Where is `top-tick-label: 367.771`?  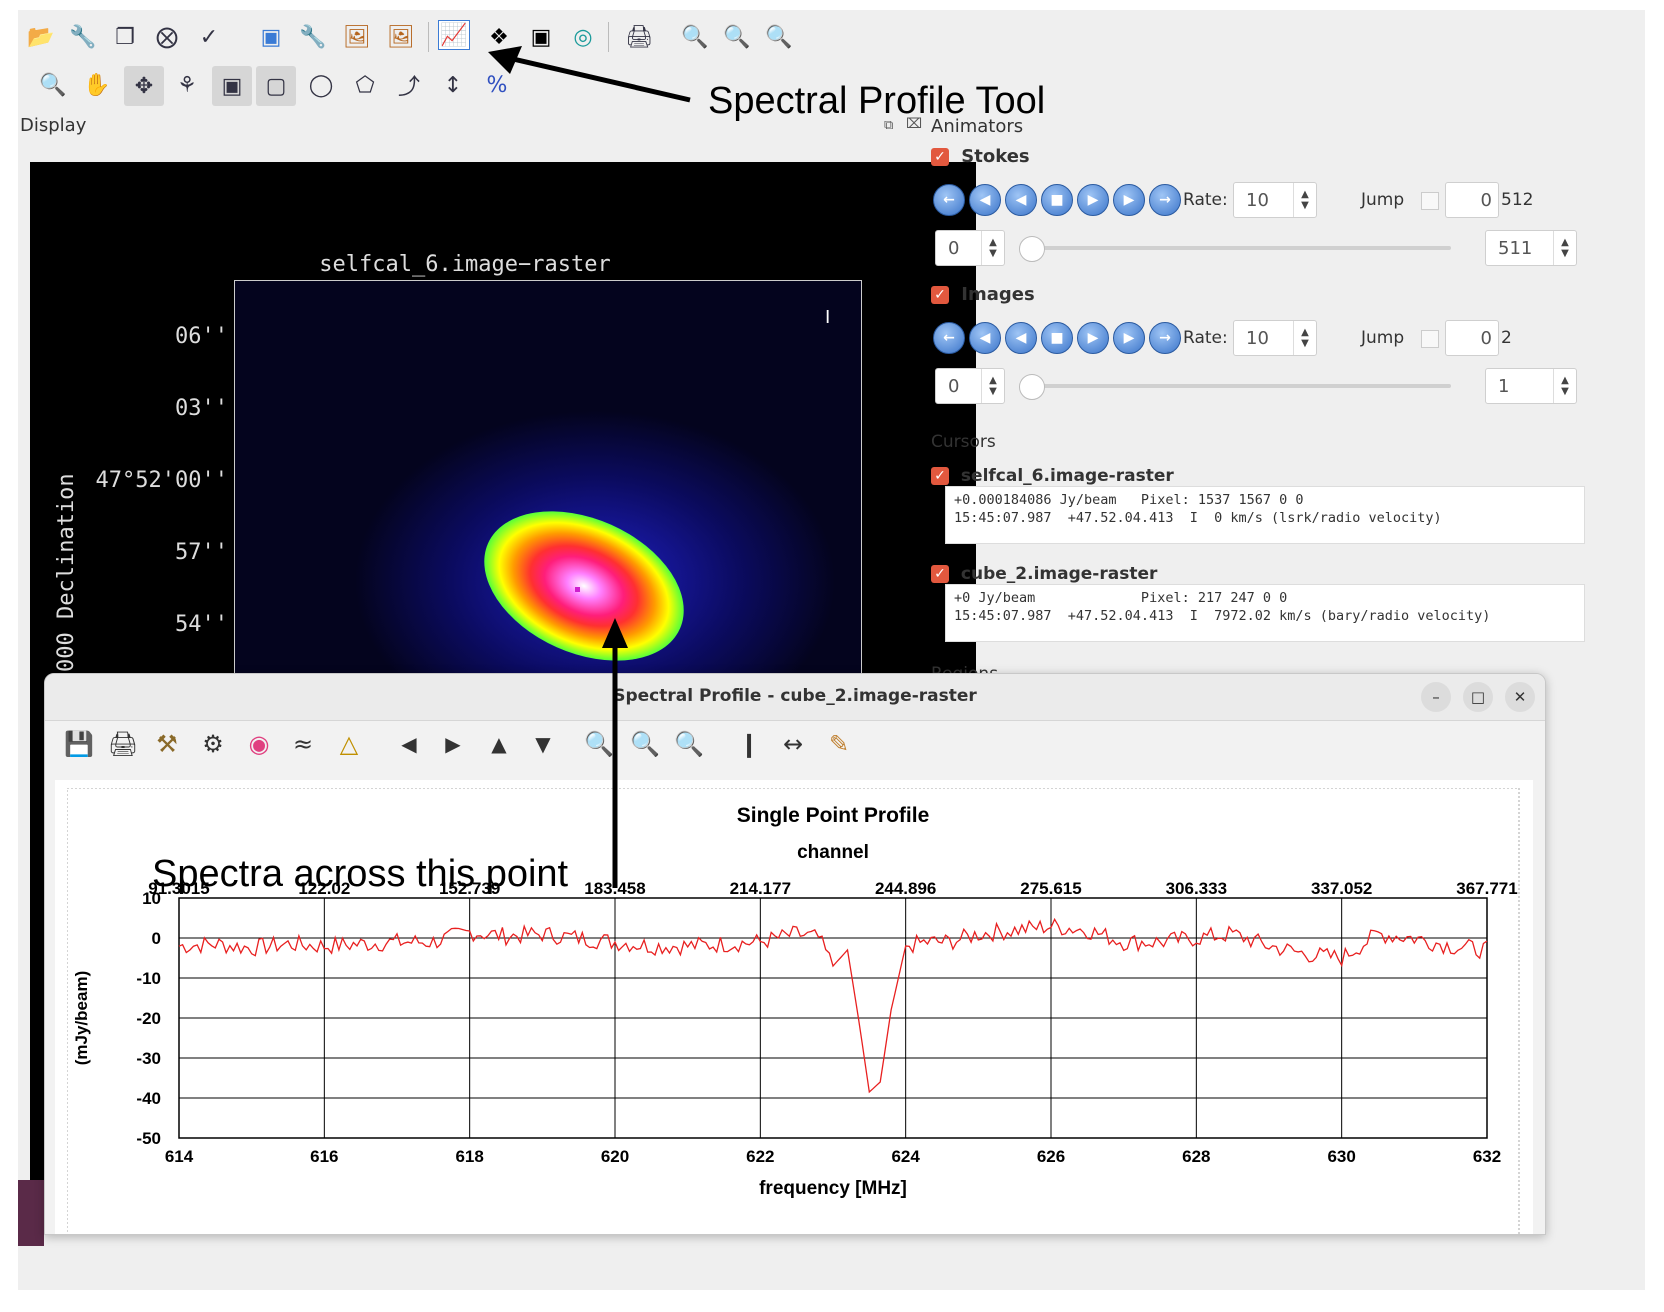
top-tick-label: 367.771 is located at coordinates (1486, 888).